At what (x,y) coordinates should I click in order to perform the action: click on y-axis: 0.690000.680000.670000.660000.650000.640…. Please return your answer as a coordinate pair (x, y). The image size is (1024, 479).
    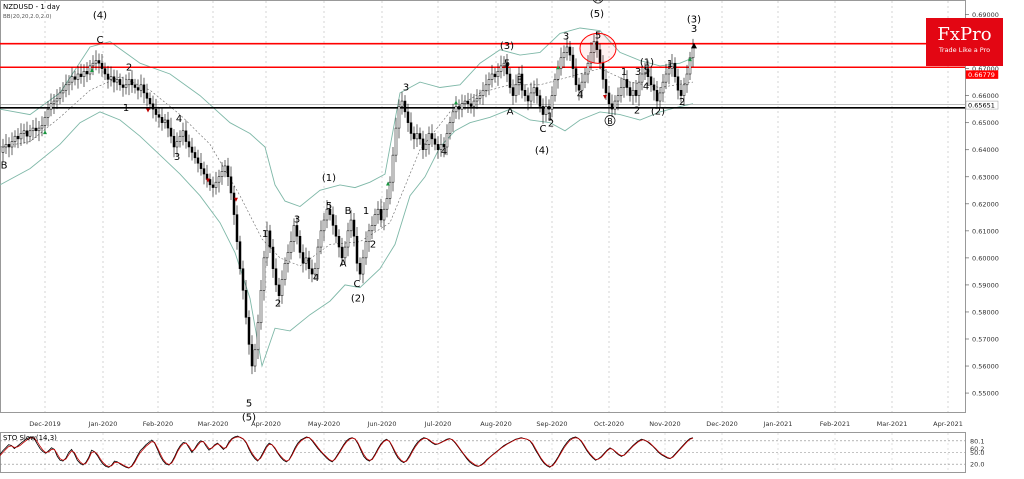
    Looking at the image, I should click on (982, 204).